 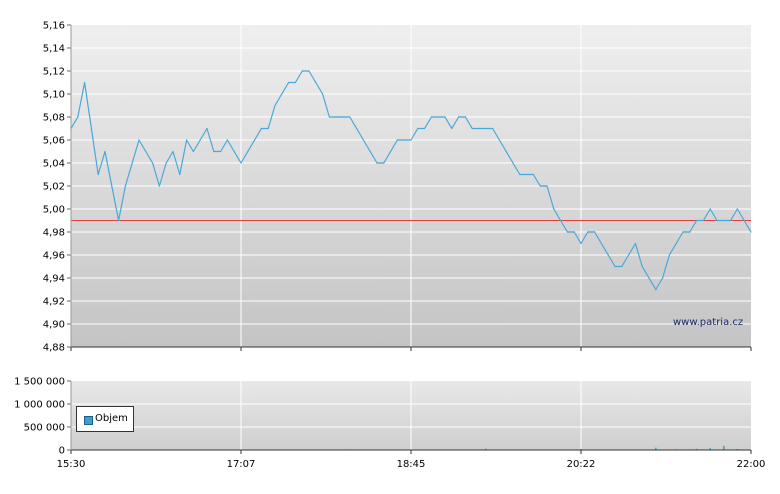 What do you see at coordinates (62, 451) in the screenshot?
I see `volume-y-tick-label: 0` at bounding box center [62, 451].